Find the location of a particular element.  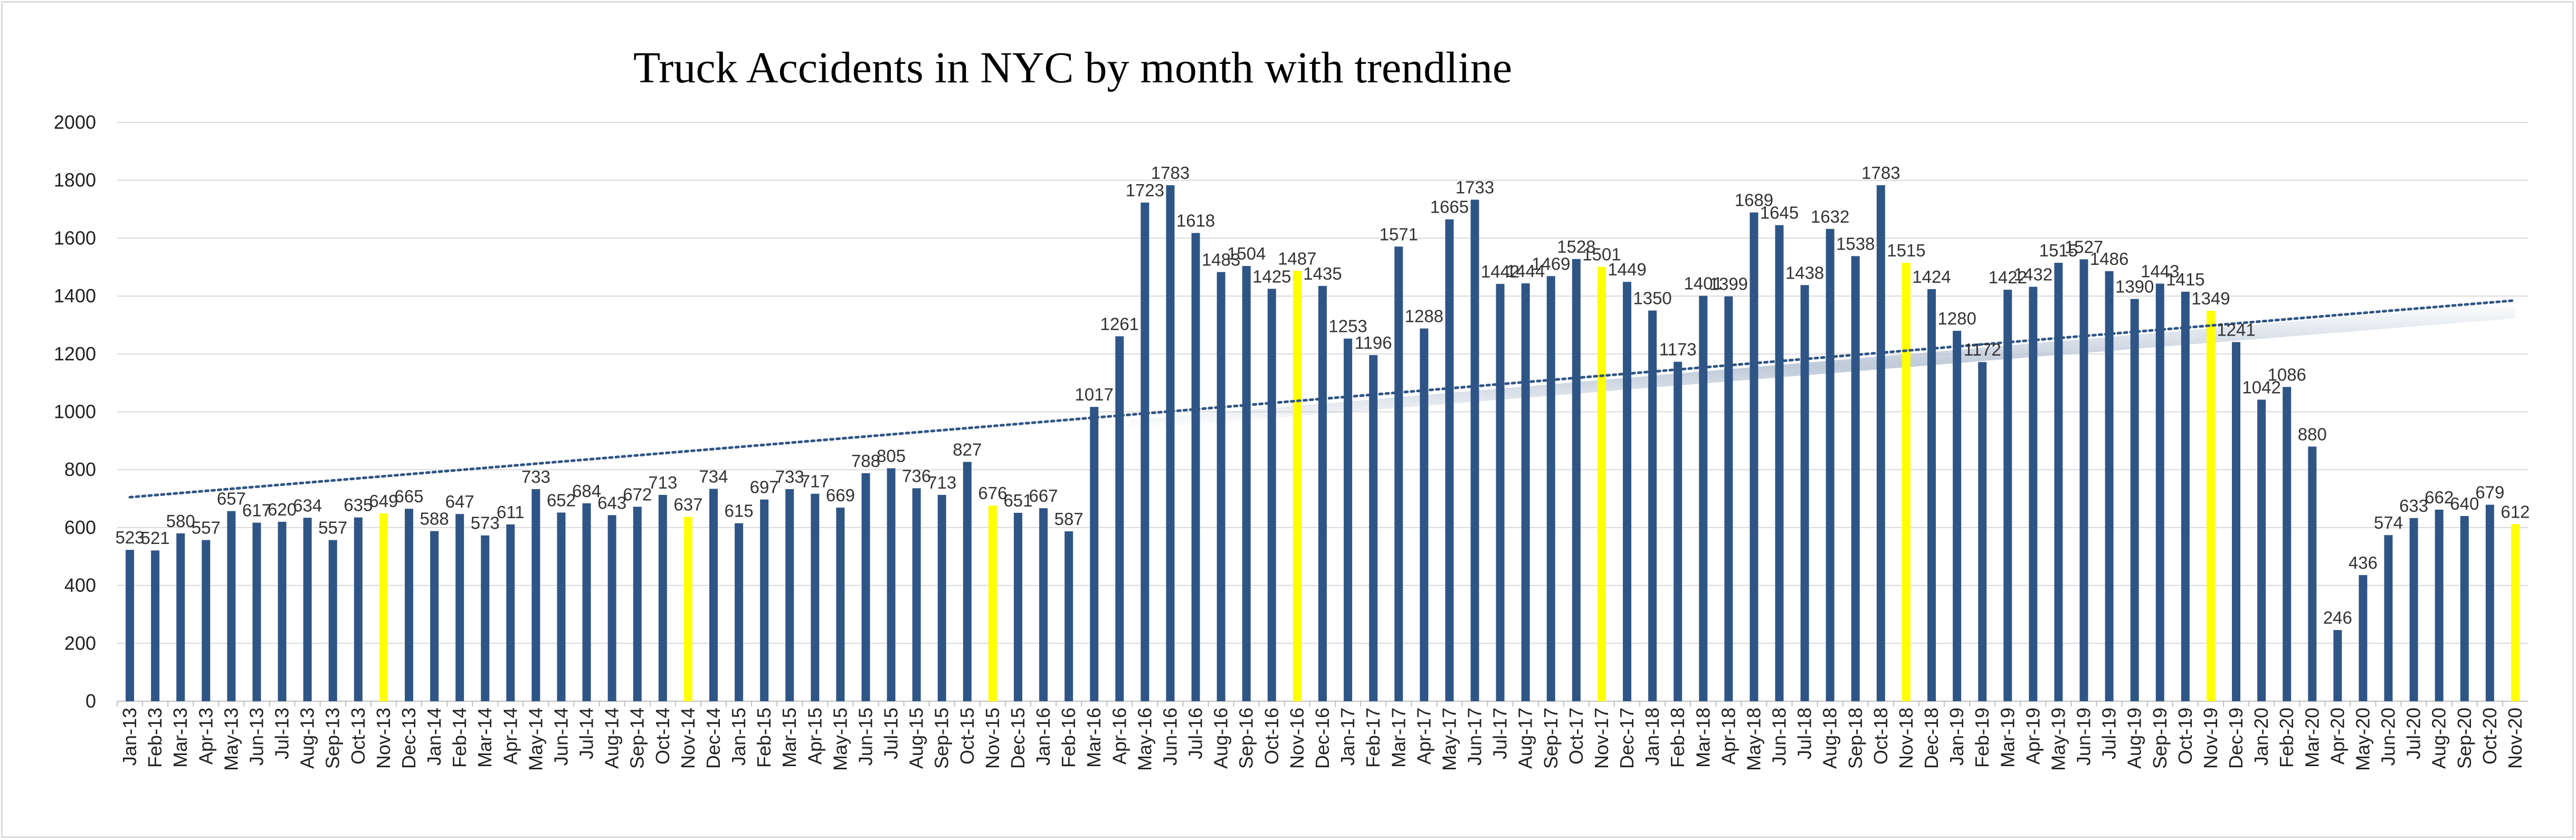

data-label: 637 is located at coordinates (687, 504).